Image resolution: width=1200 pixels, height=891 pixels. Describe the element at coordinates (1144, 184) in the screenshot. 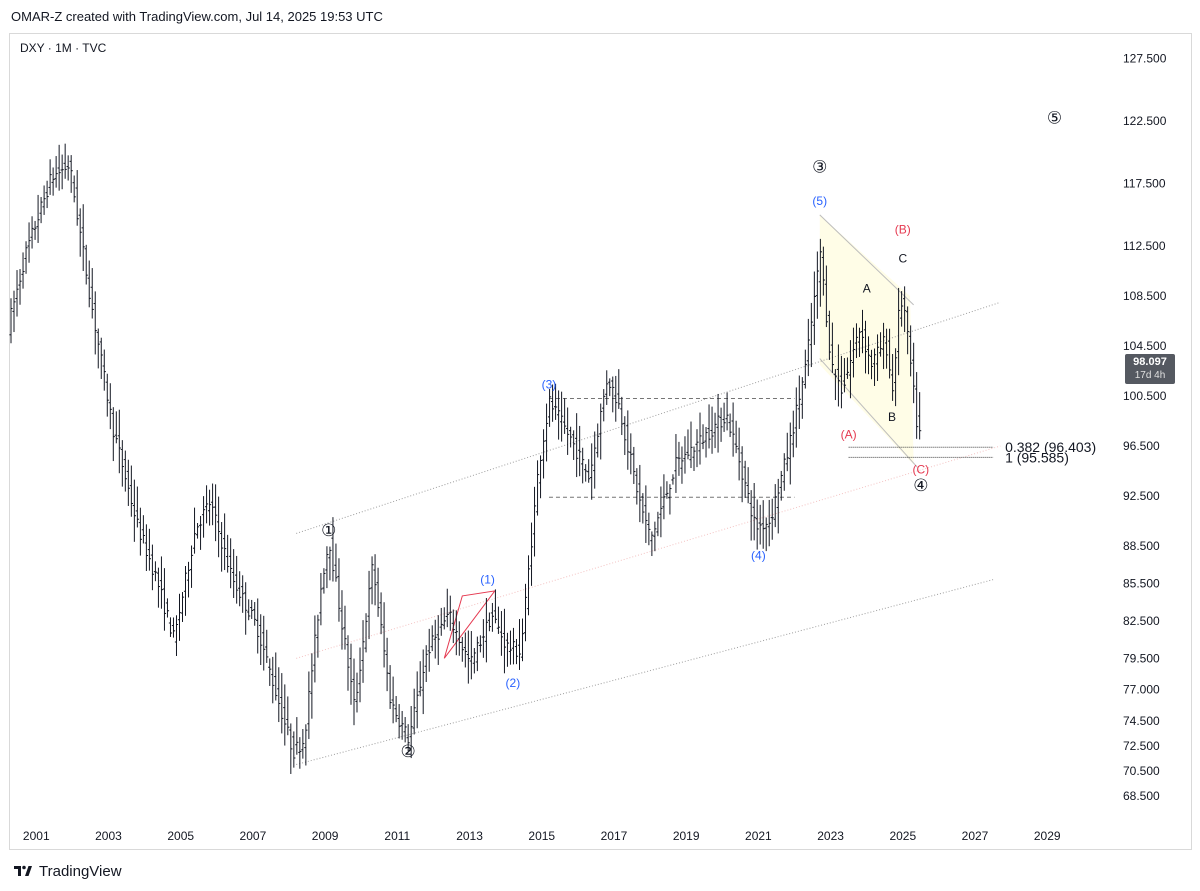

I see `y-axis-tick-label: 117.500` at that location.